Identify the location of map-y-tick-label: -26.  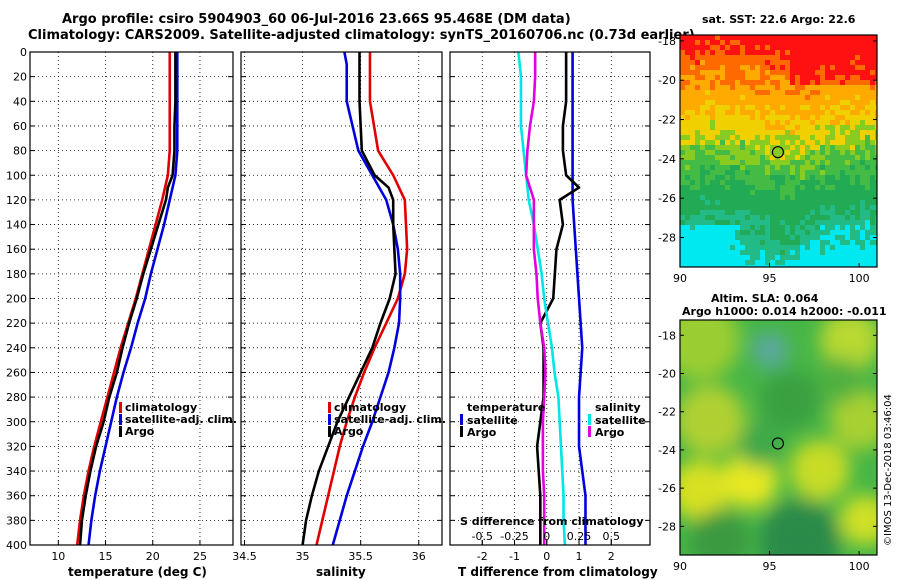
(667, 198).